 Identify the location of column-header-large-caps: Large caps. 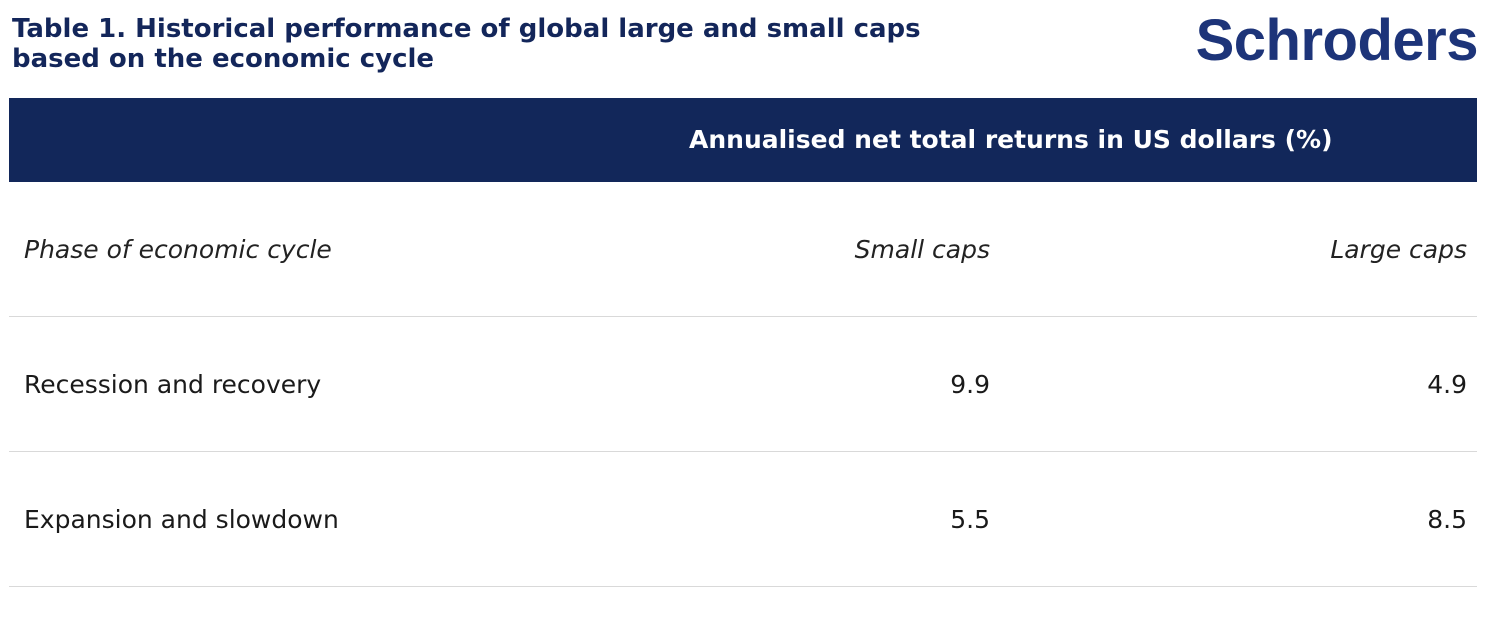
(1398, 249).